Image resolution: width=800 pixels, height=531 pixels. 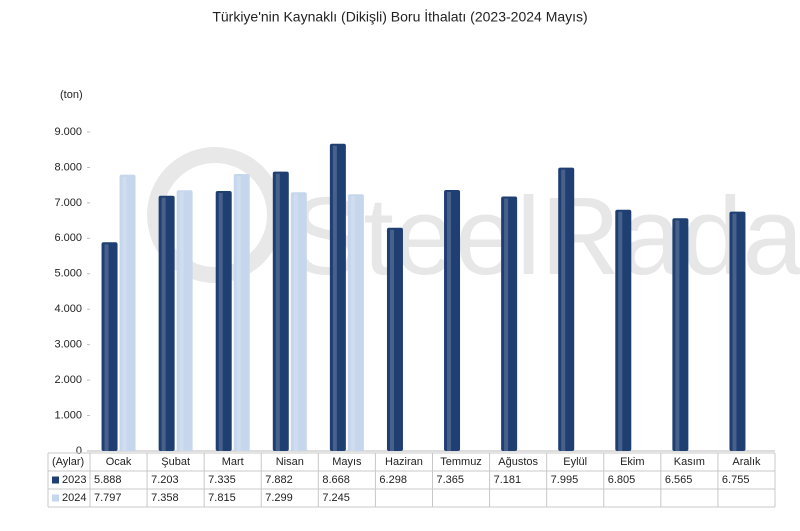 What do you see at coordinates (545, 236) in the screenshot?
I see `watermark: SteelRadar` at bounding box center [545, 236].